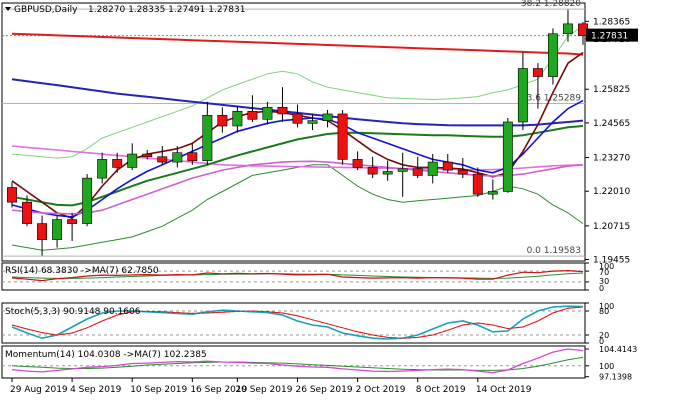 The height and width of the screenshot is (404, 700). Describe the element at coordinates (604, 281) in the screenshot. I see `rsi-axis-label: 30` at that location.